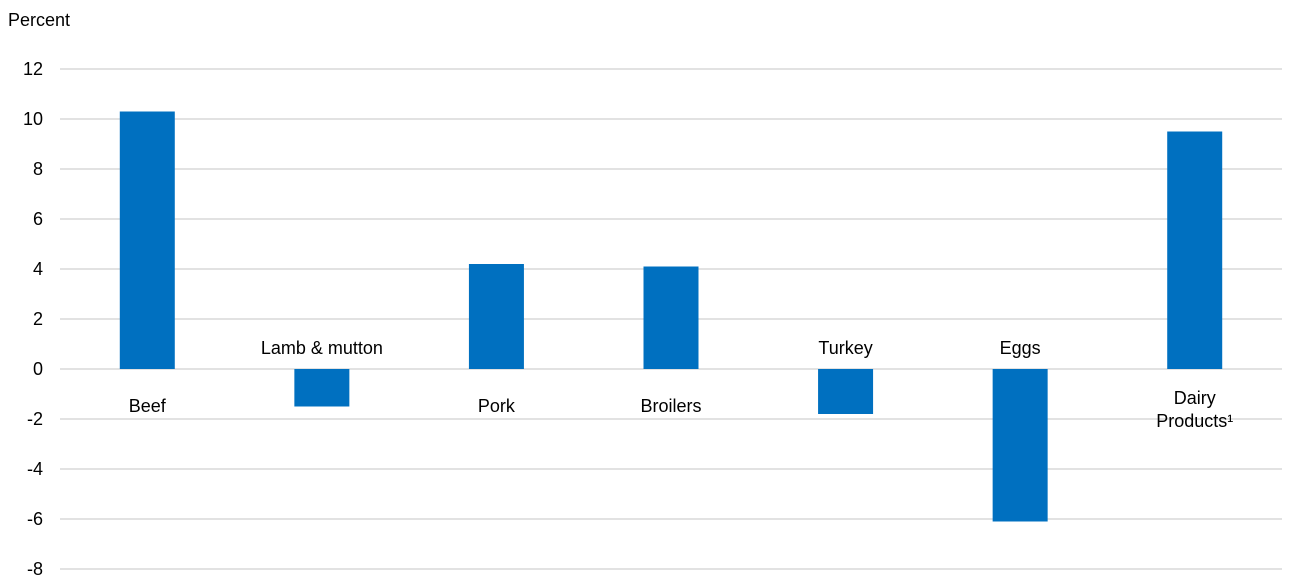 The image size is (1293, 580). What do you see at coordinates (35, 469) in the screenshot?
I see `y-tick-label: -4` at bounding box center [35, 469].